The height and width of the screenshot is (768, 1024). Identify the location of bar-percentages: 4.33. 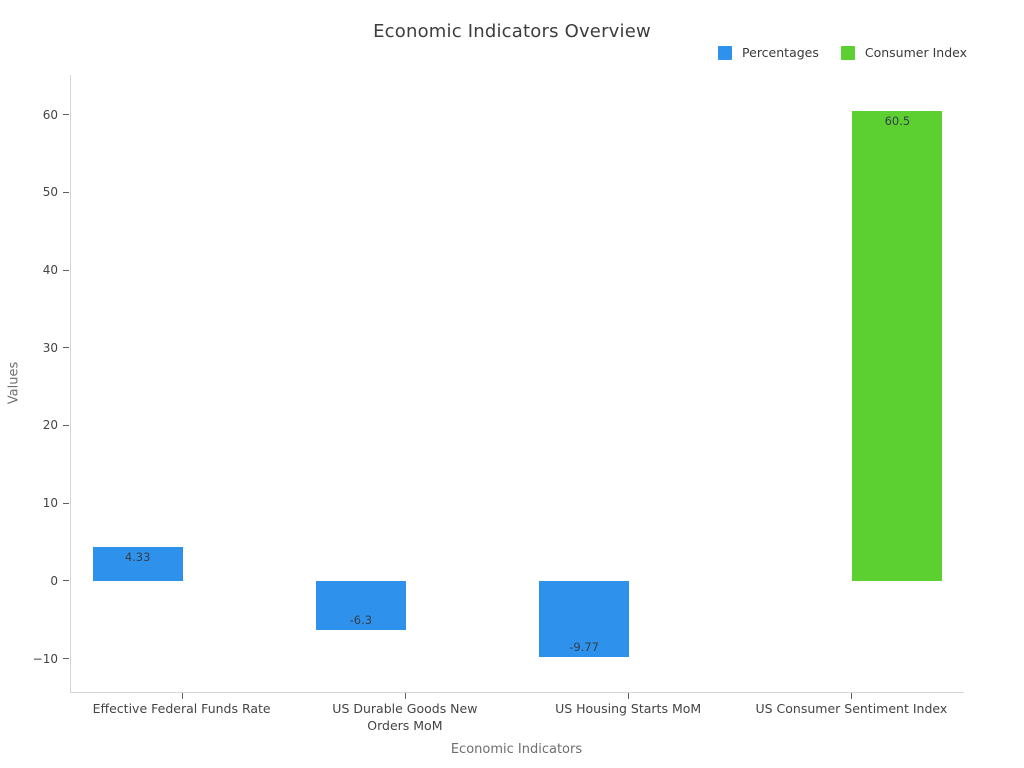
(137, 564).